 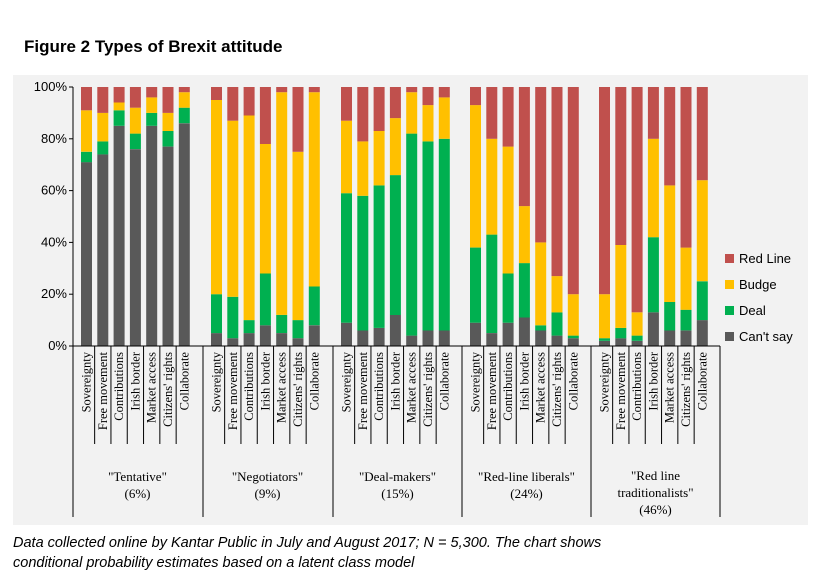 What do you see at coordinates (54, 138) in the screenshot?
I see `y-tick-label: 80%` at bounding box center [54, 138].